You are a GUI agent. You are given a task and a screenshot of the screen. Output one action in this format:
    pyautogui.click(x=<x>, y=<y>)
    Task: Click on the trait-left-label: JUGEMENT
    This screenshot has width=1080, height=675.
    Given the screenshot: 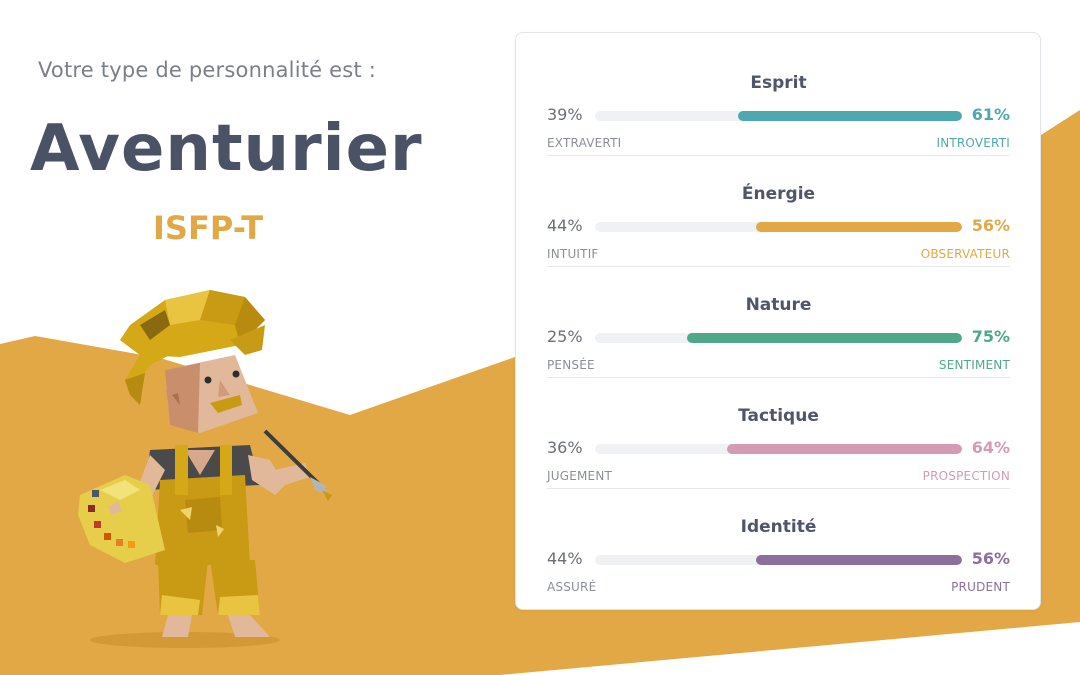 What is the action you would take?
    pyautogui.click(x=580, y=476)
    